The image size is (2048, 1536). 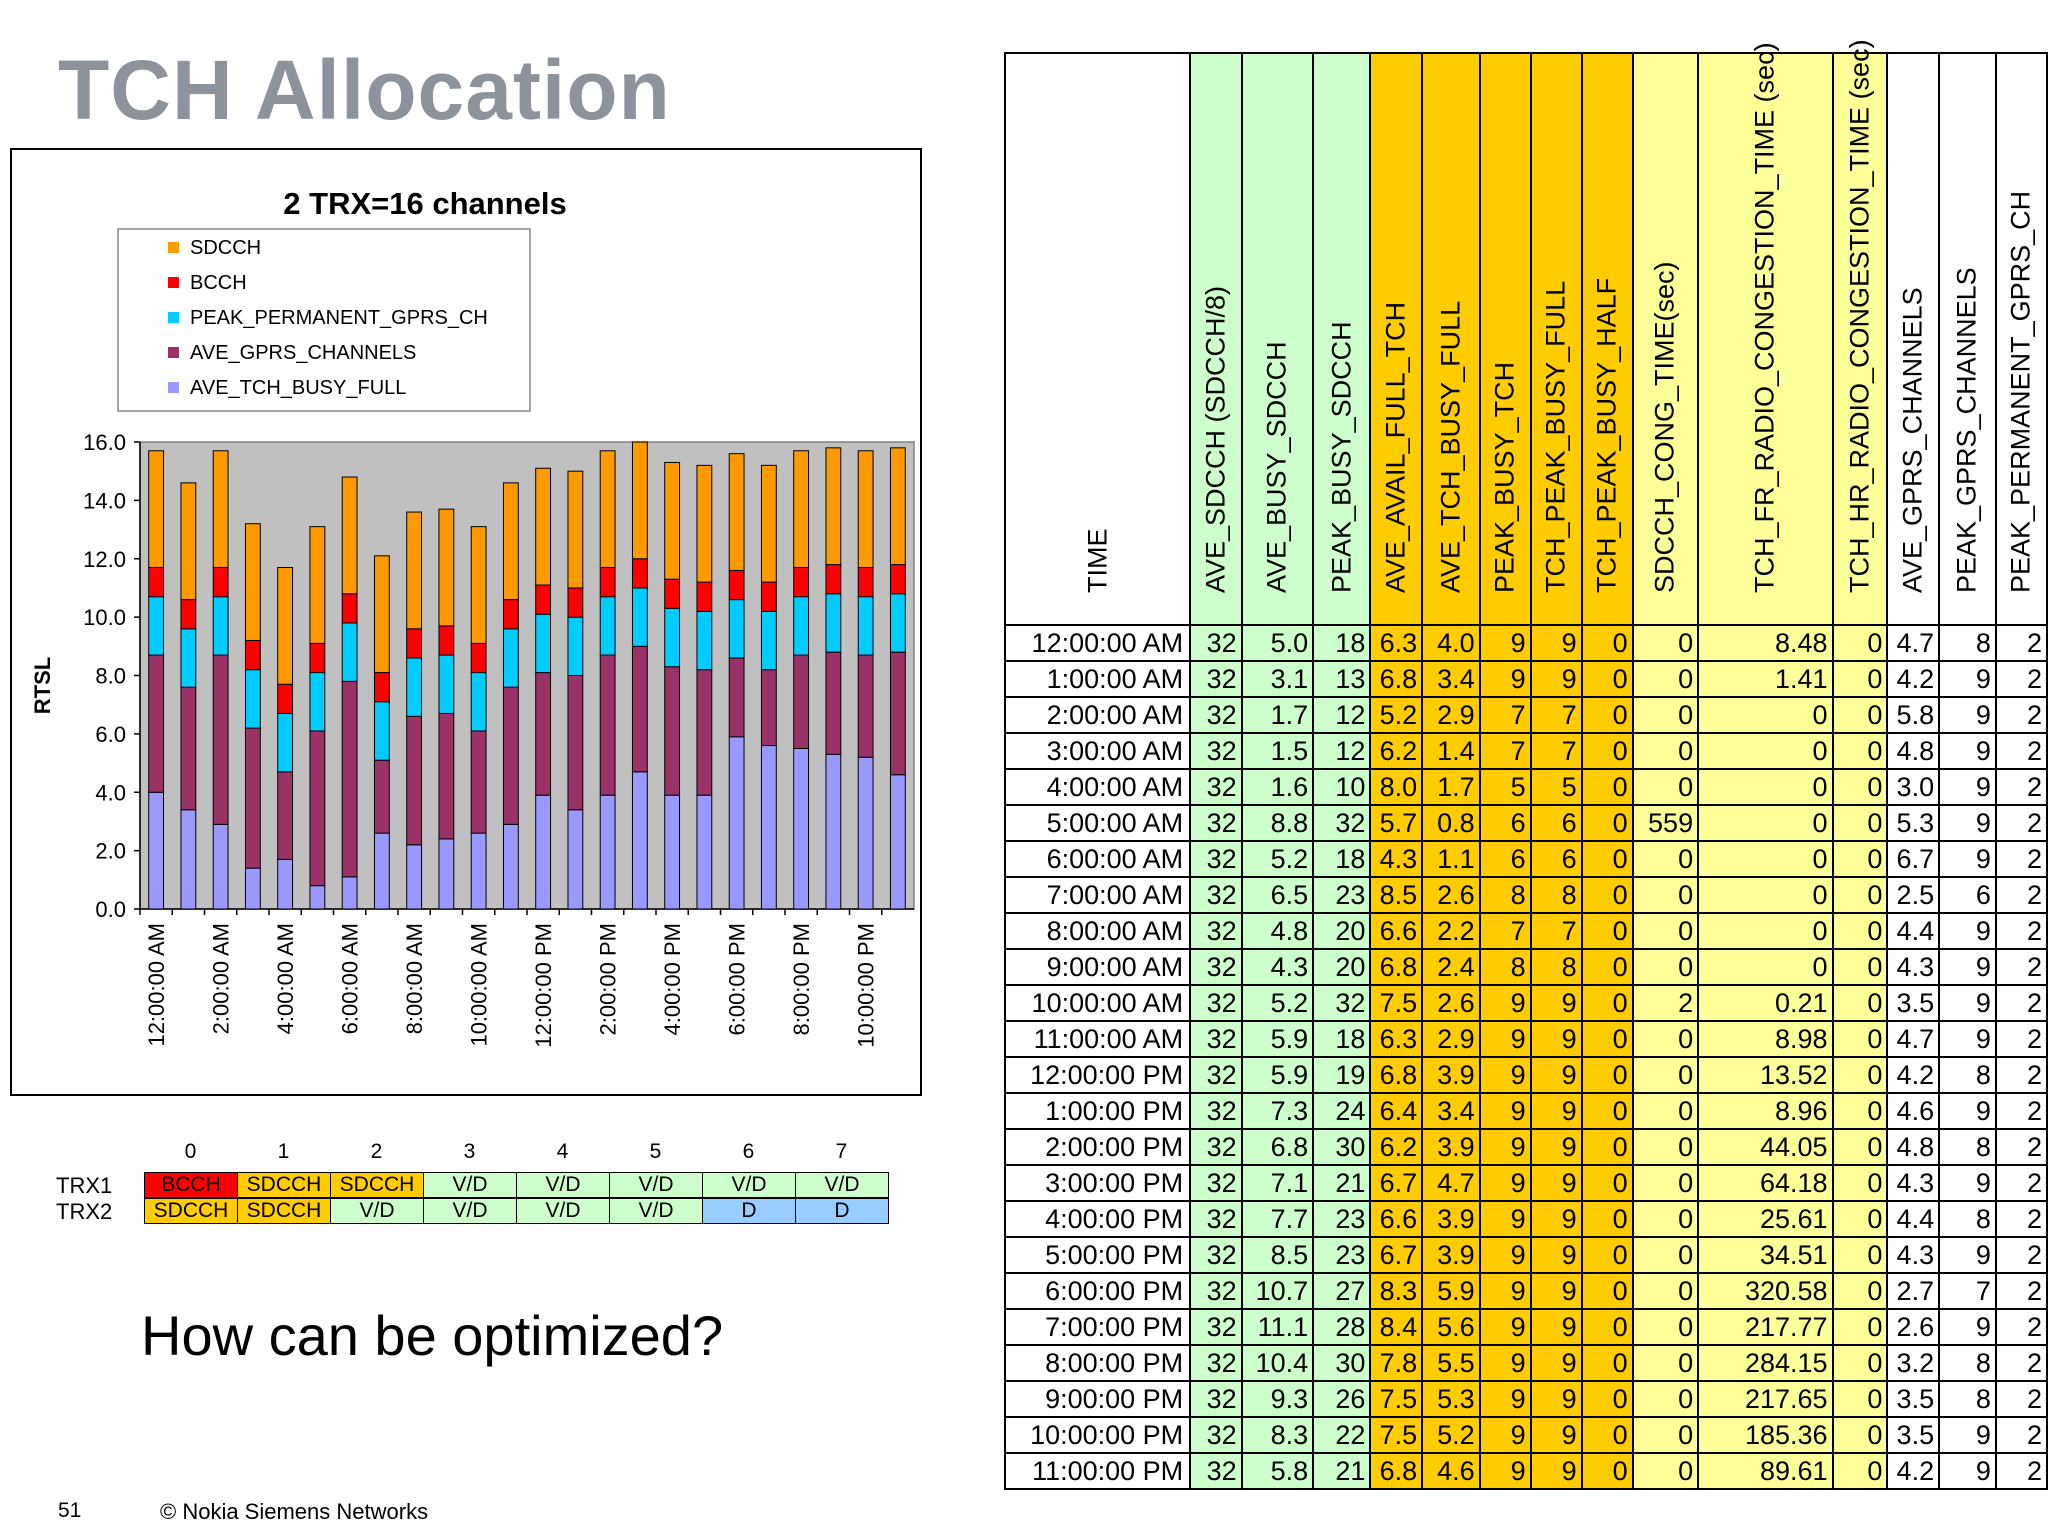 What do you see at coordinates (1097, 1363) in the screenshot?
I see `time-cell: 8:00:00 PM` at bounding box center [1097, 1363].